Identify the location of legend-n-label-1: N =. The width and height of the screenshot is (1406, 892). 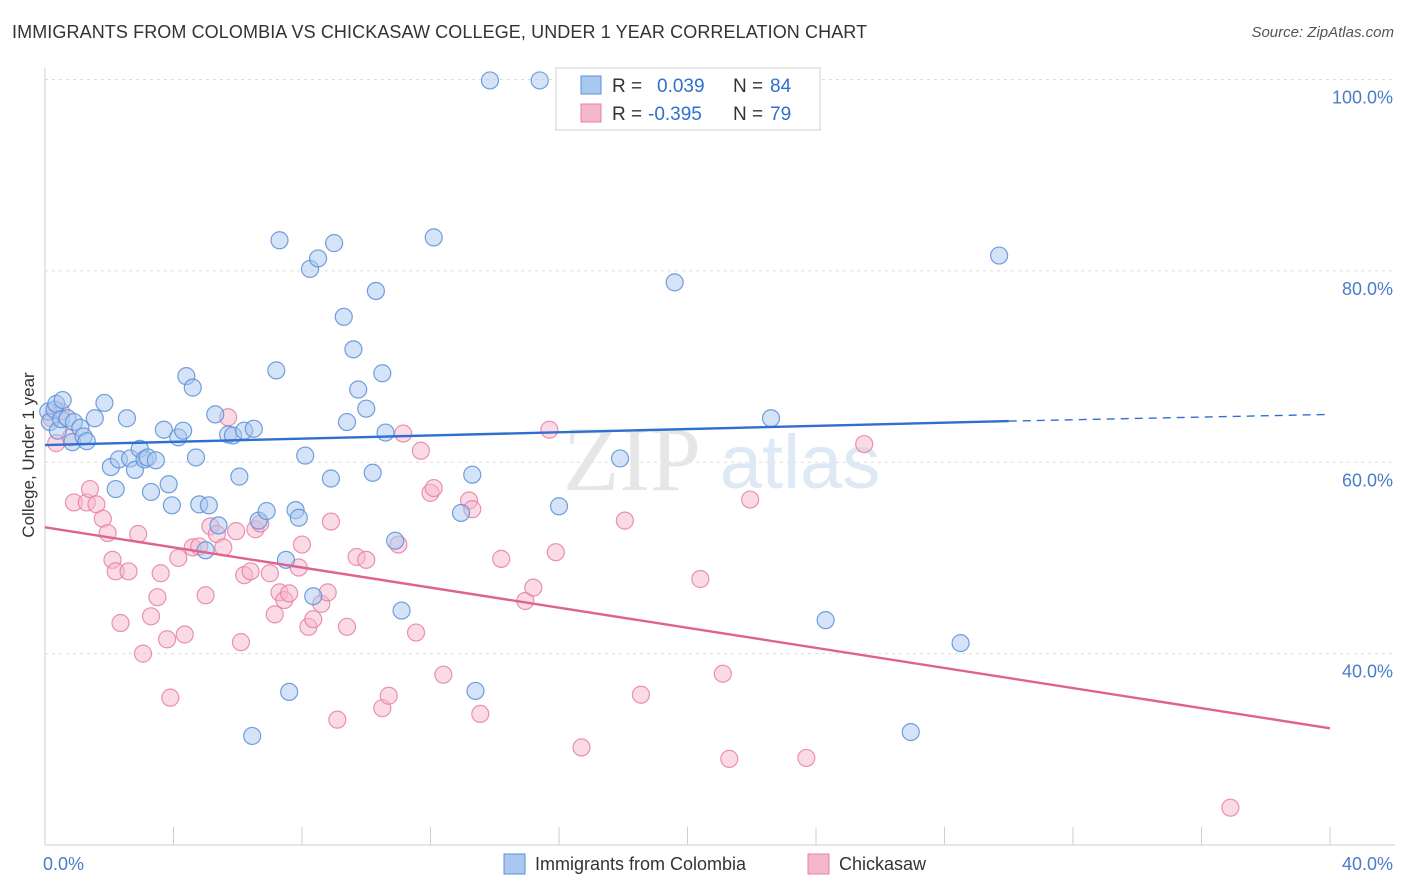
(748, 86).